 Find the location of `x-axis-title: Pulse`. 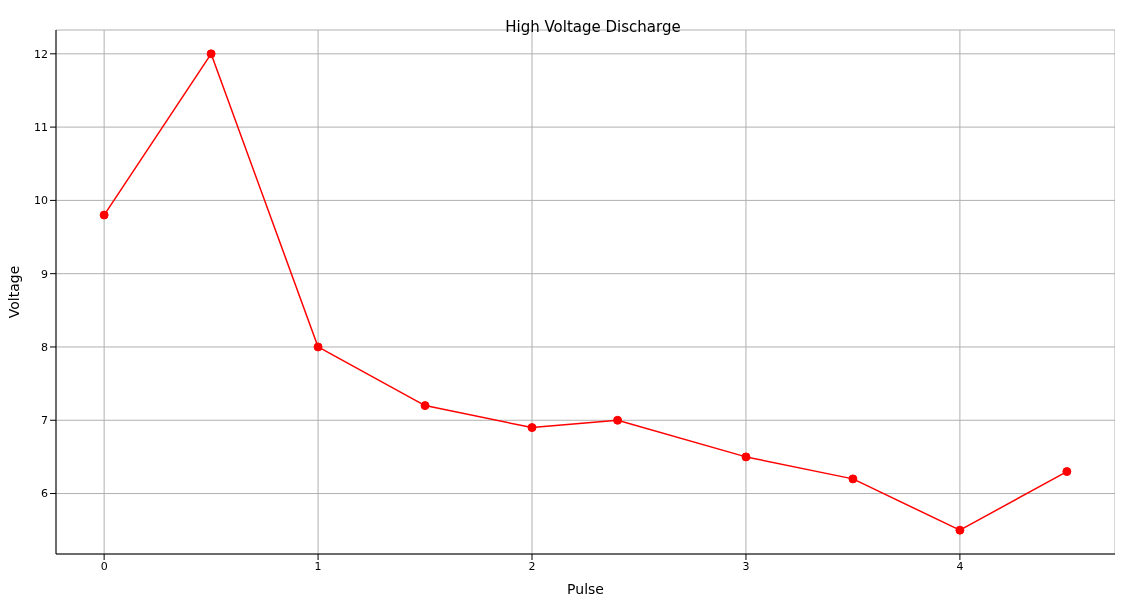

x-axis-title: Pulse is located at coordinates (585, 589).